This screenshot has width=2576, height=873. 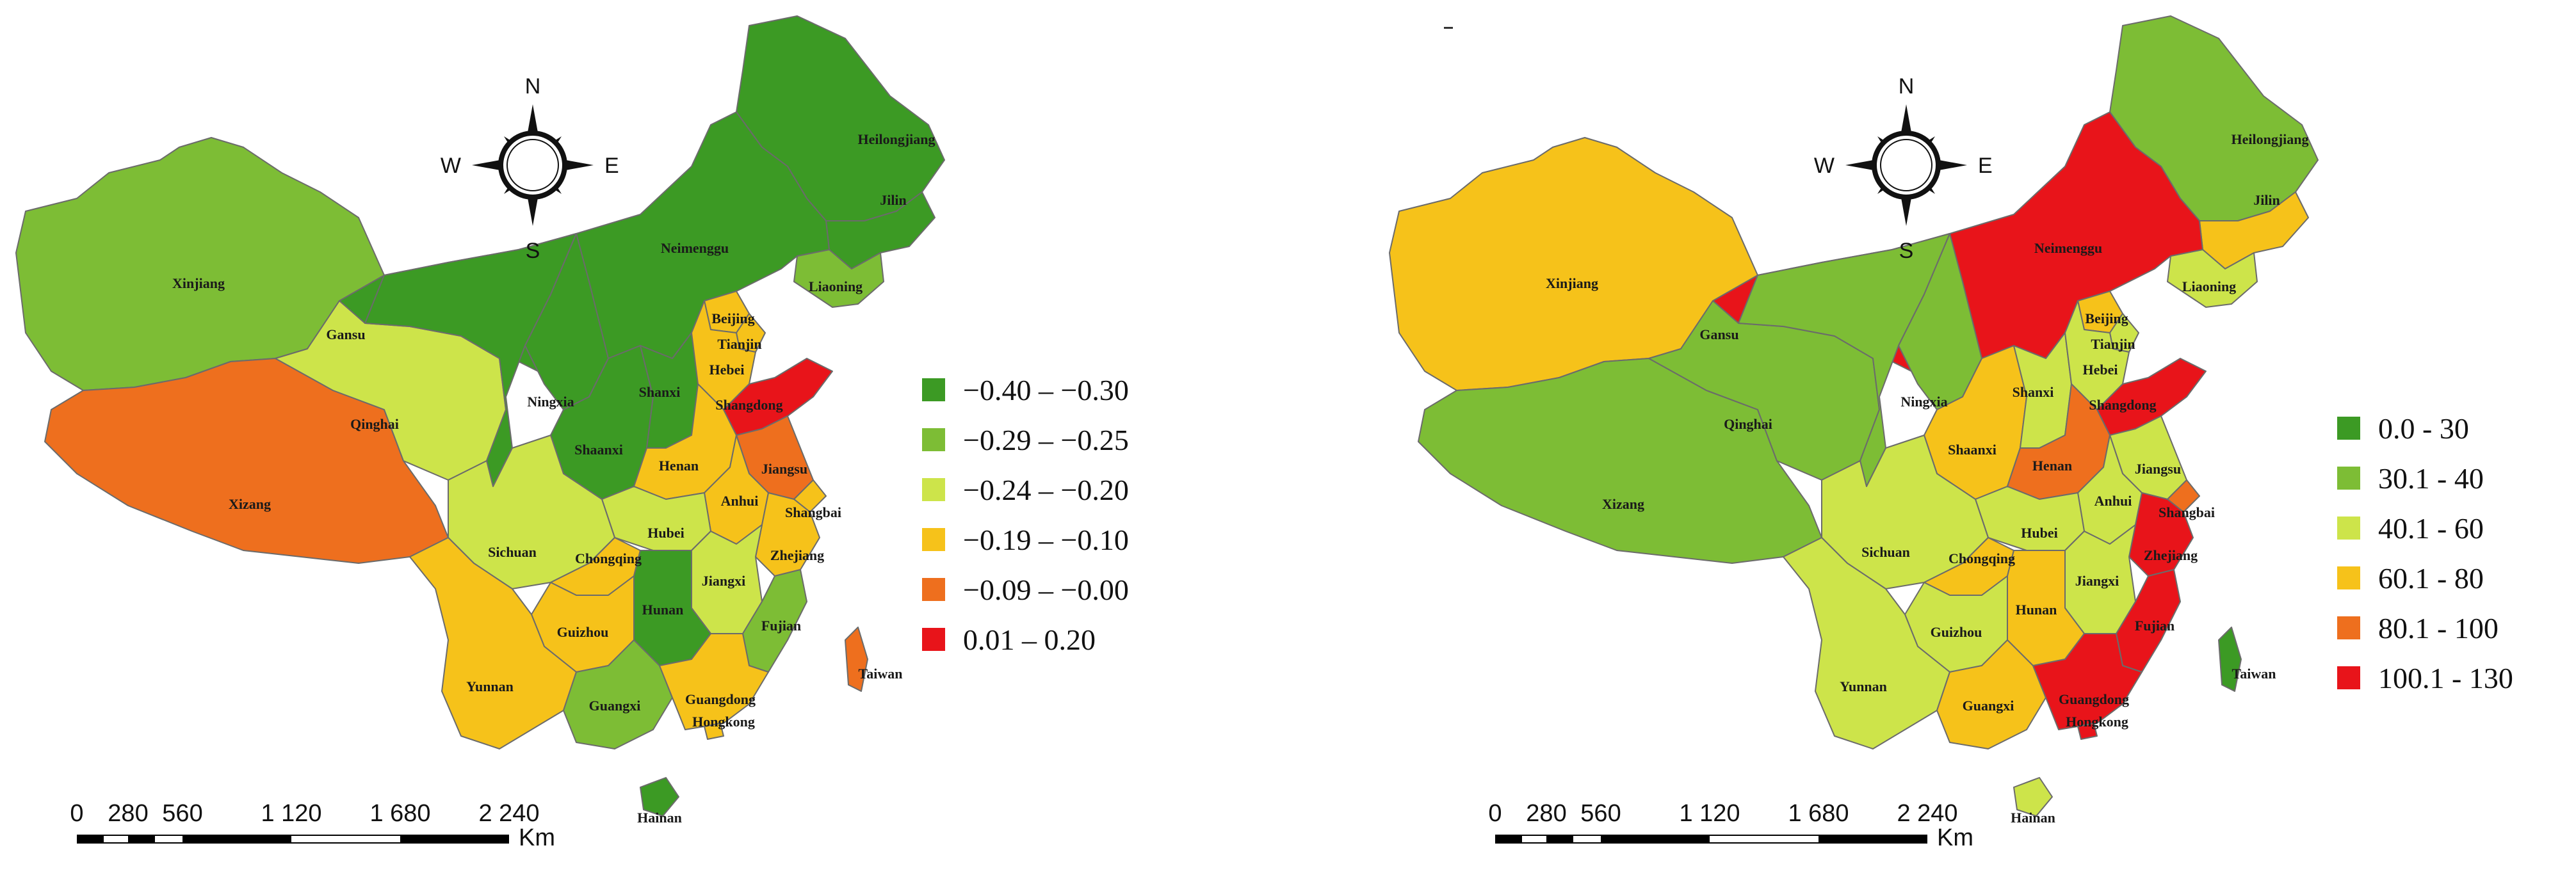 I want to click on compass-rose: N S W E, so click(x=1903, y=168).